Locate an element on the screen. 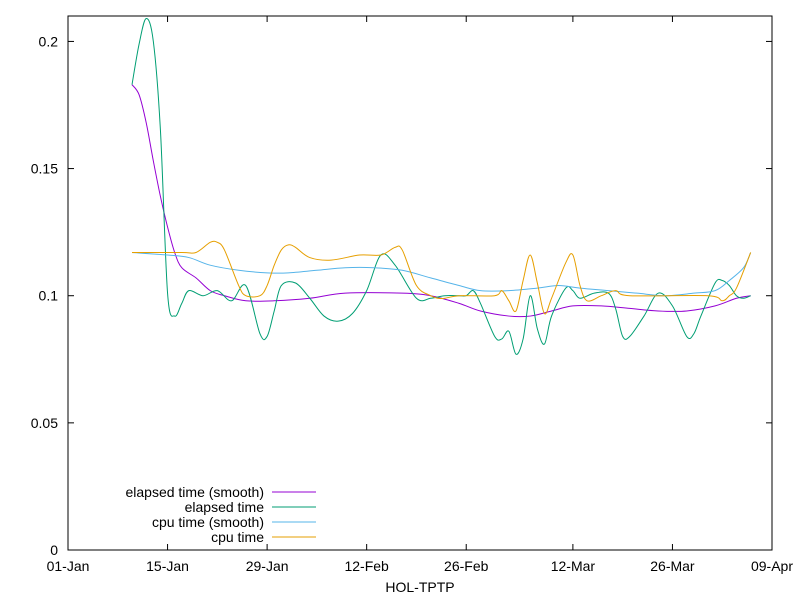 The image size is (800, 600). legend-label: cpu time (smooth) is located at coordinates (208, 522).